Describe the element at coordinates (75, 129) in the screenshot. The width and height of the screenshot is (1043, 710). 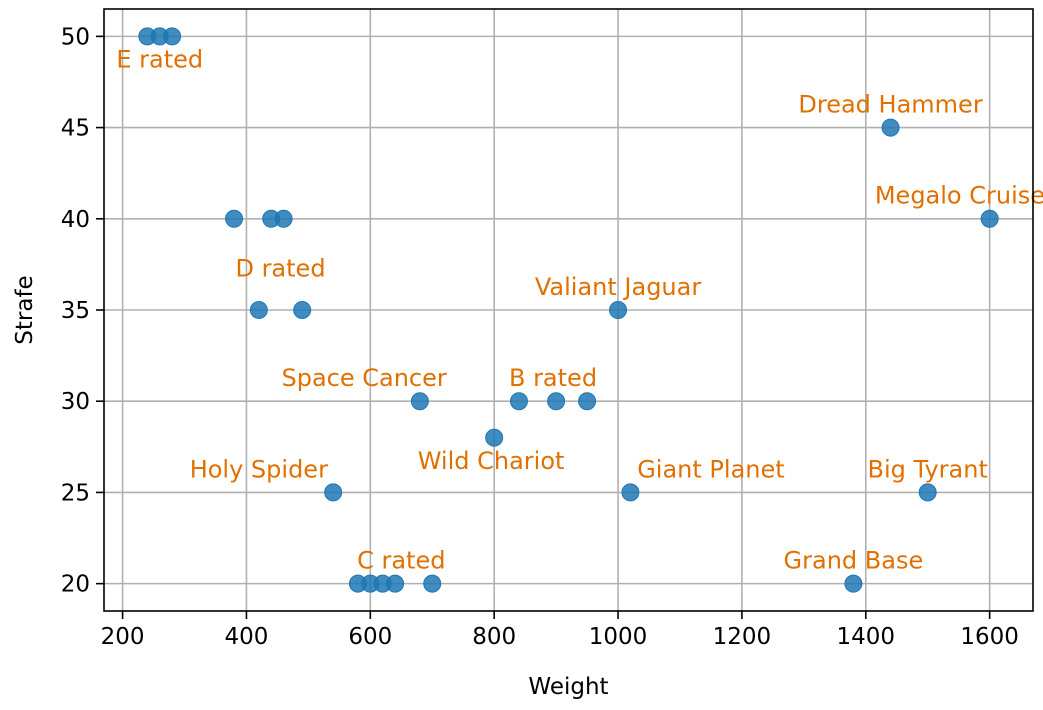
I see `y-tick-label: 45` at that location.